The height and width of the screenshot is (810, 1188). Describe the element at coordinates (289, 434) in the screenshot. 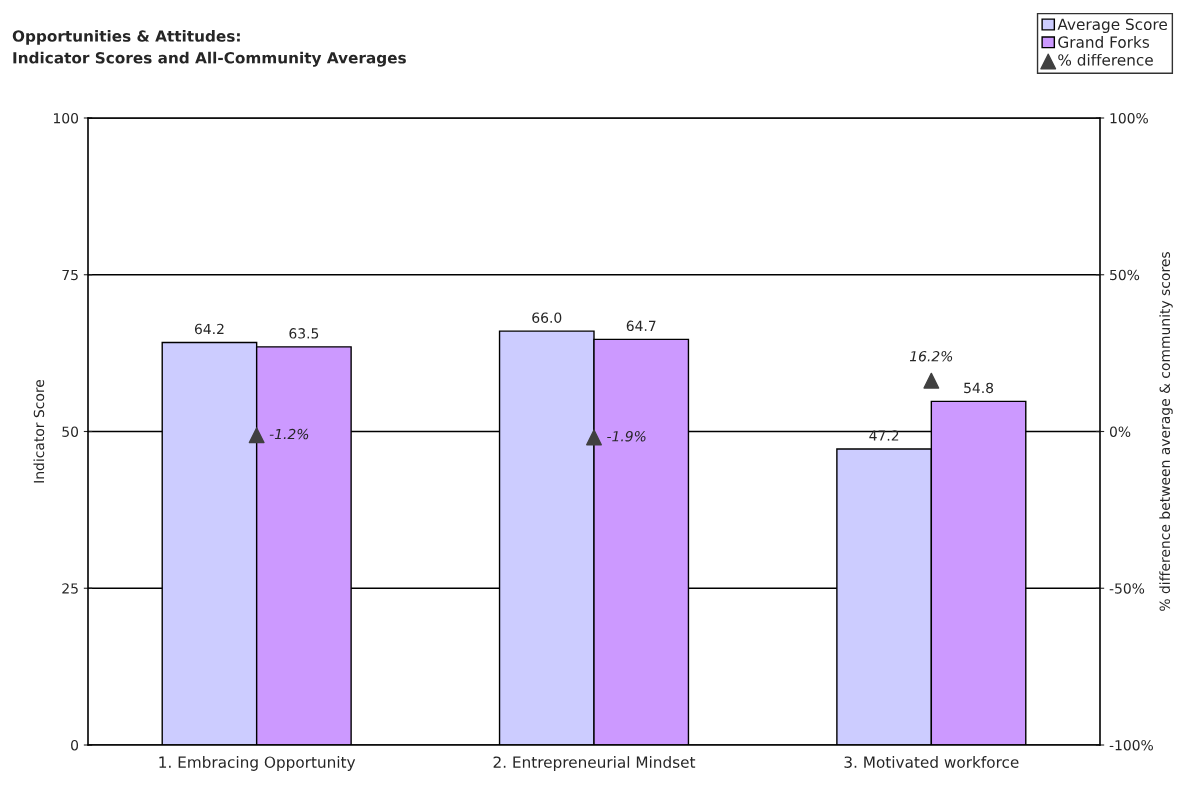

I see `data-label: -1.2%` at that location.